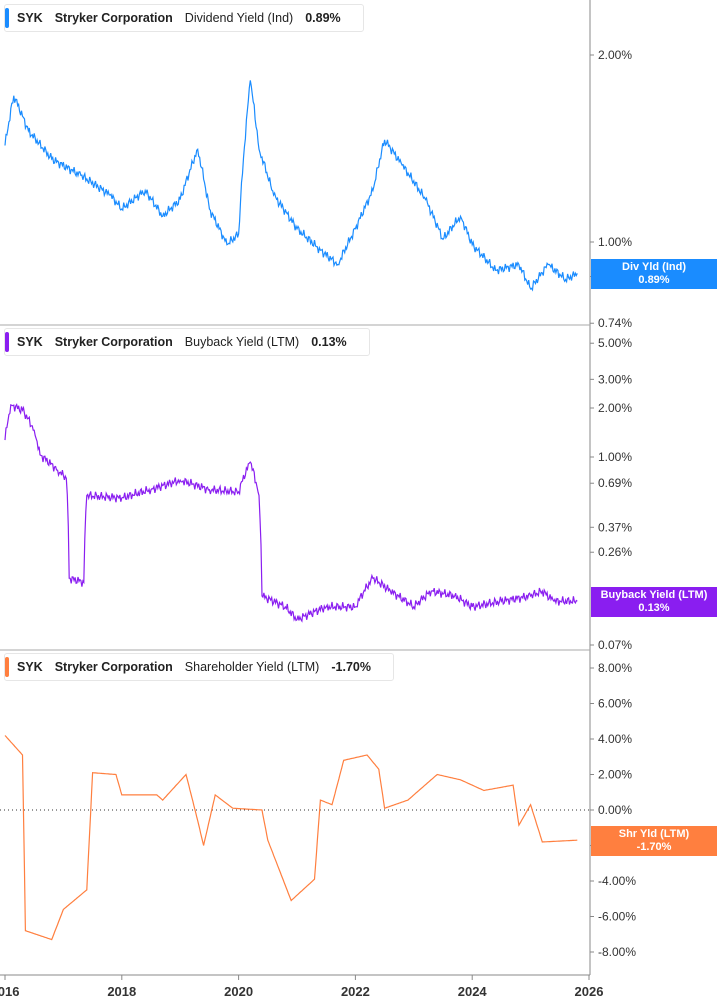  I want to click on value-tag-dividend: Div Yld (Ind) 0.89%, so click(654, 274).